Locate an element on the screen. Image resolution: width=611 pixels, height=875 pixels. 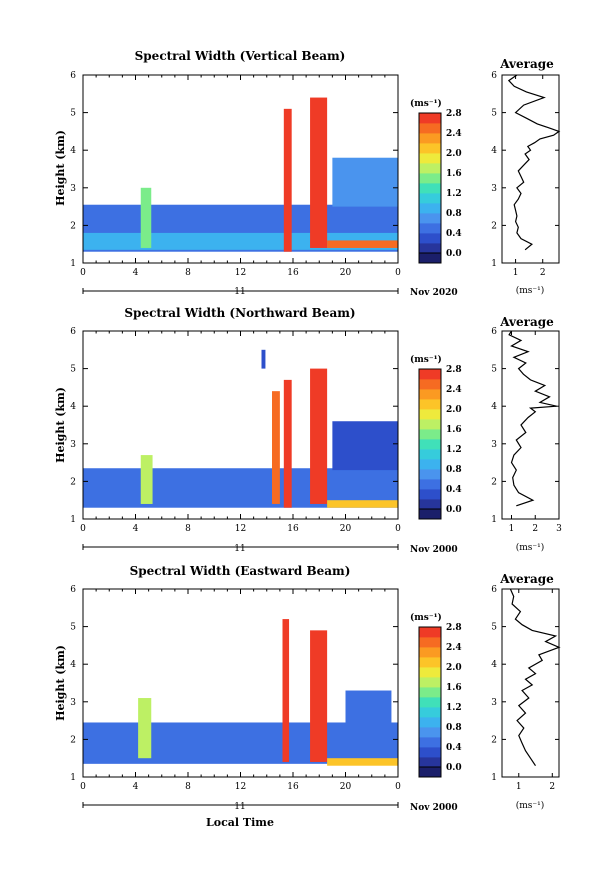
y-tick-label: 2 is located at coordinates (73, 226).